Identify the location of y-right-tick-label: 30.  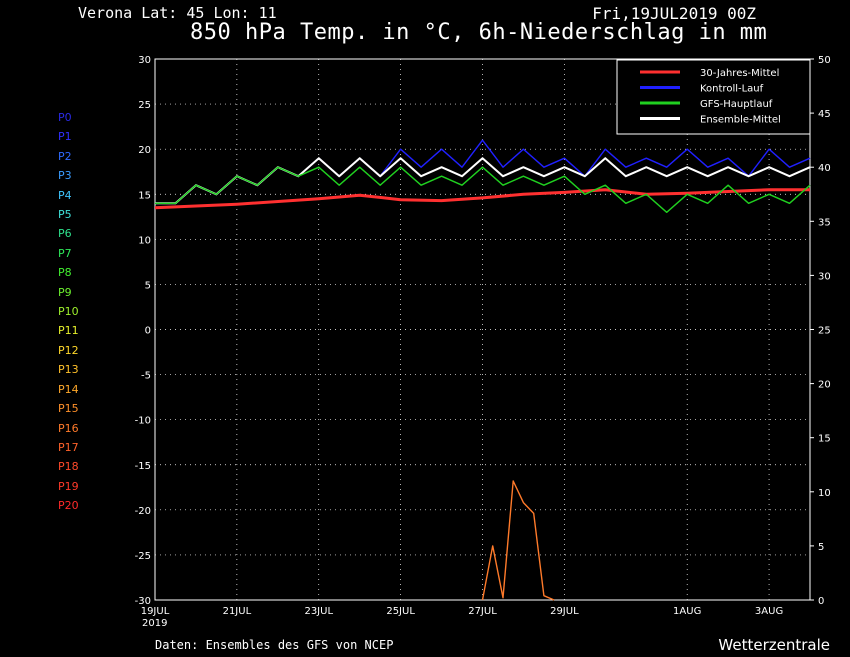
(824, 276).